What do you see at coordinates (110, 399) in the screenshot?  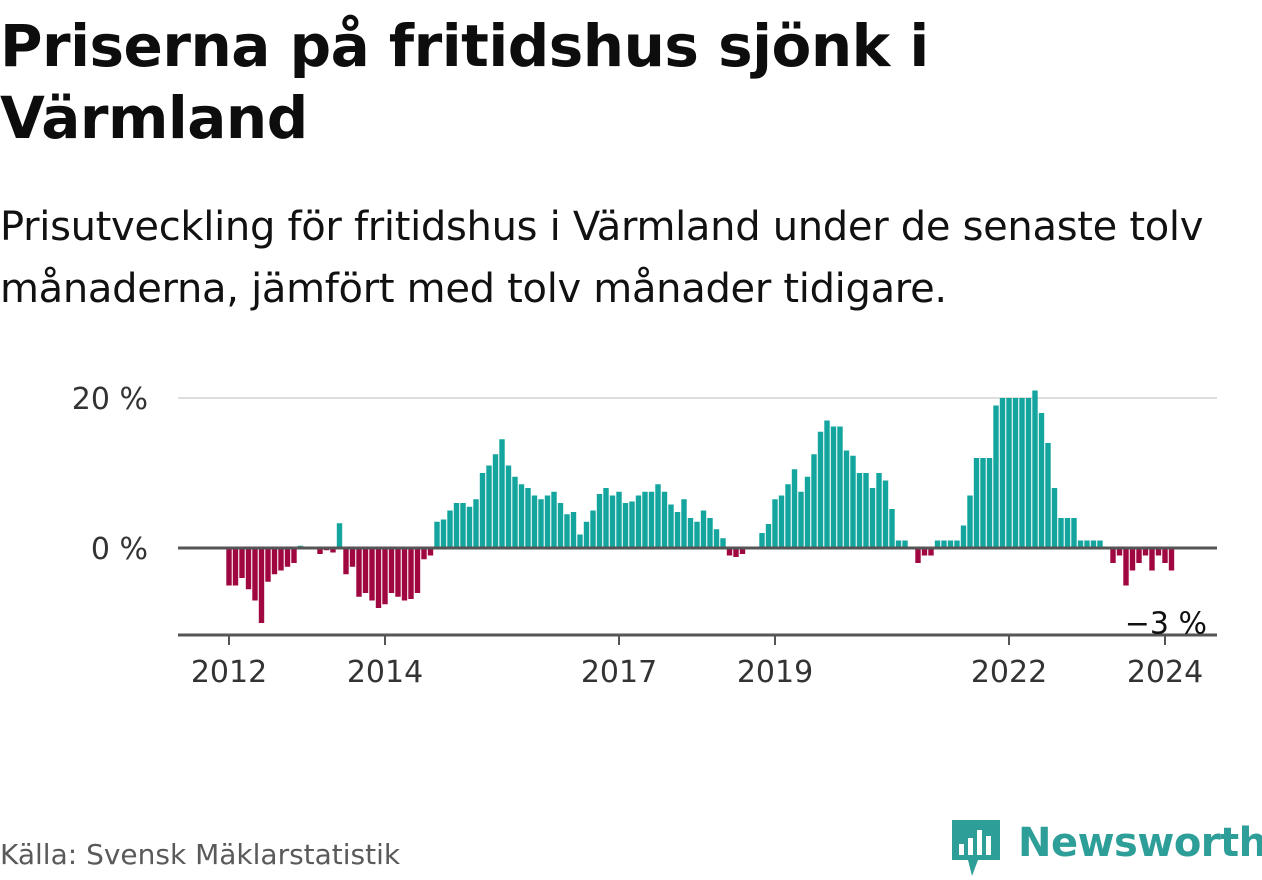 I see `y-tick-label: 20 %` at bounding box center [110, 399].